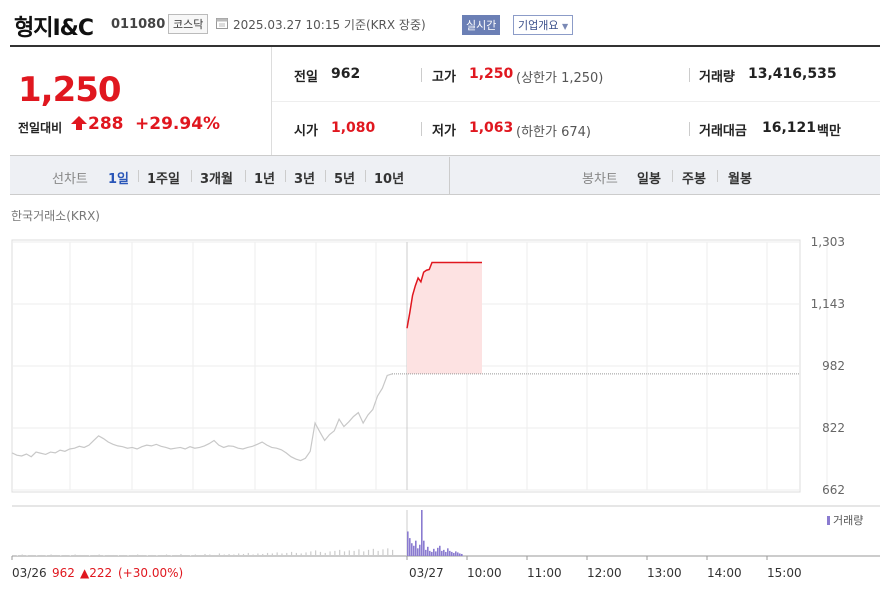 Image resolution: width=880 pixels, height=606 pixels. Describe the element at coordinates (491, 74) in the screenshot. I see `high-value: 1,250` at that location.